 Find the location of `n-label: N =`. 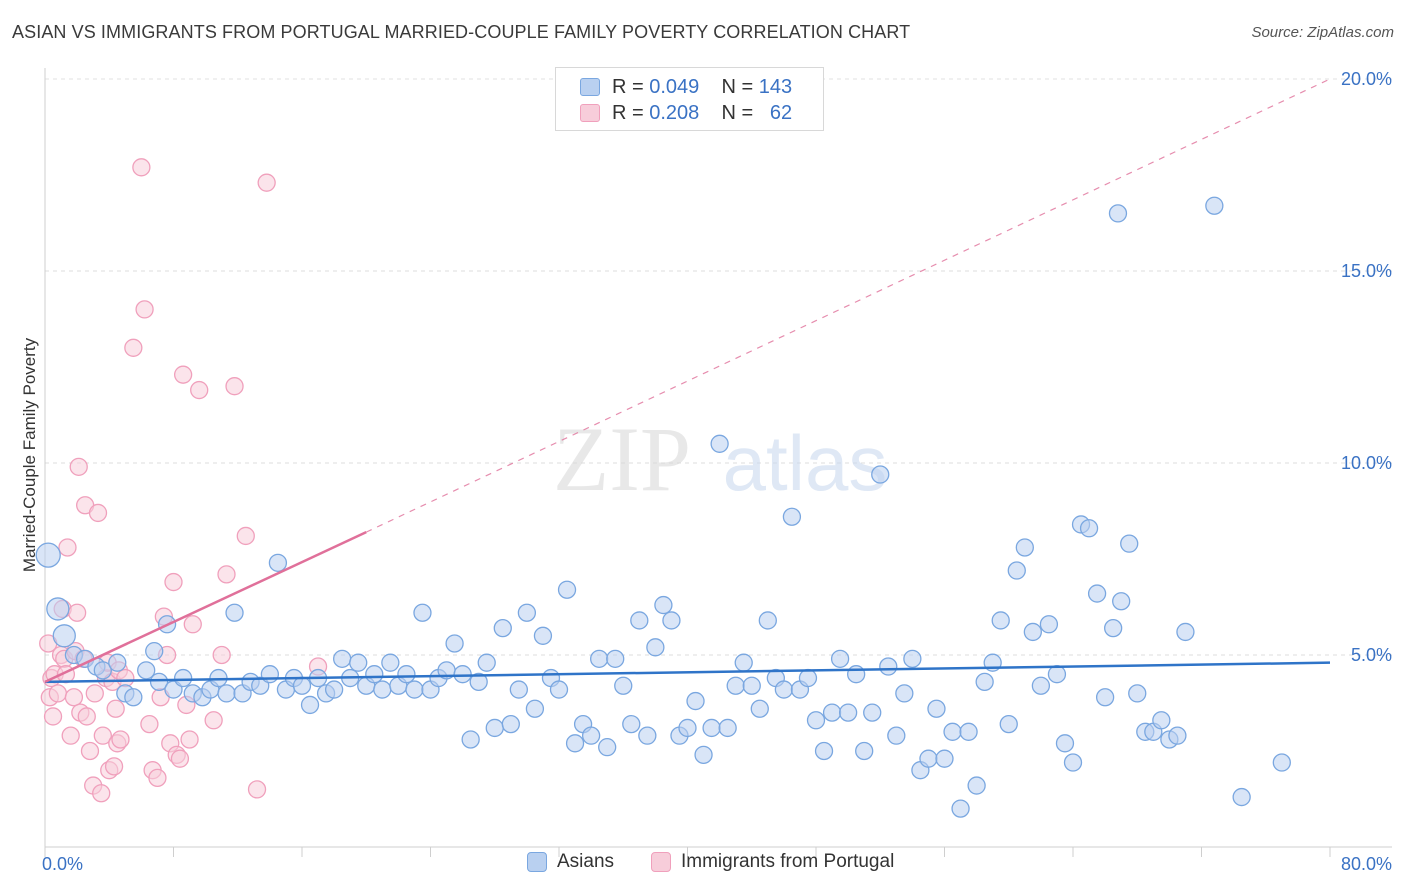

n-label: N = is located at coordinates (737, 112).